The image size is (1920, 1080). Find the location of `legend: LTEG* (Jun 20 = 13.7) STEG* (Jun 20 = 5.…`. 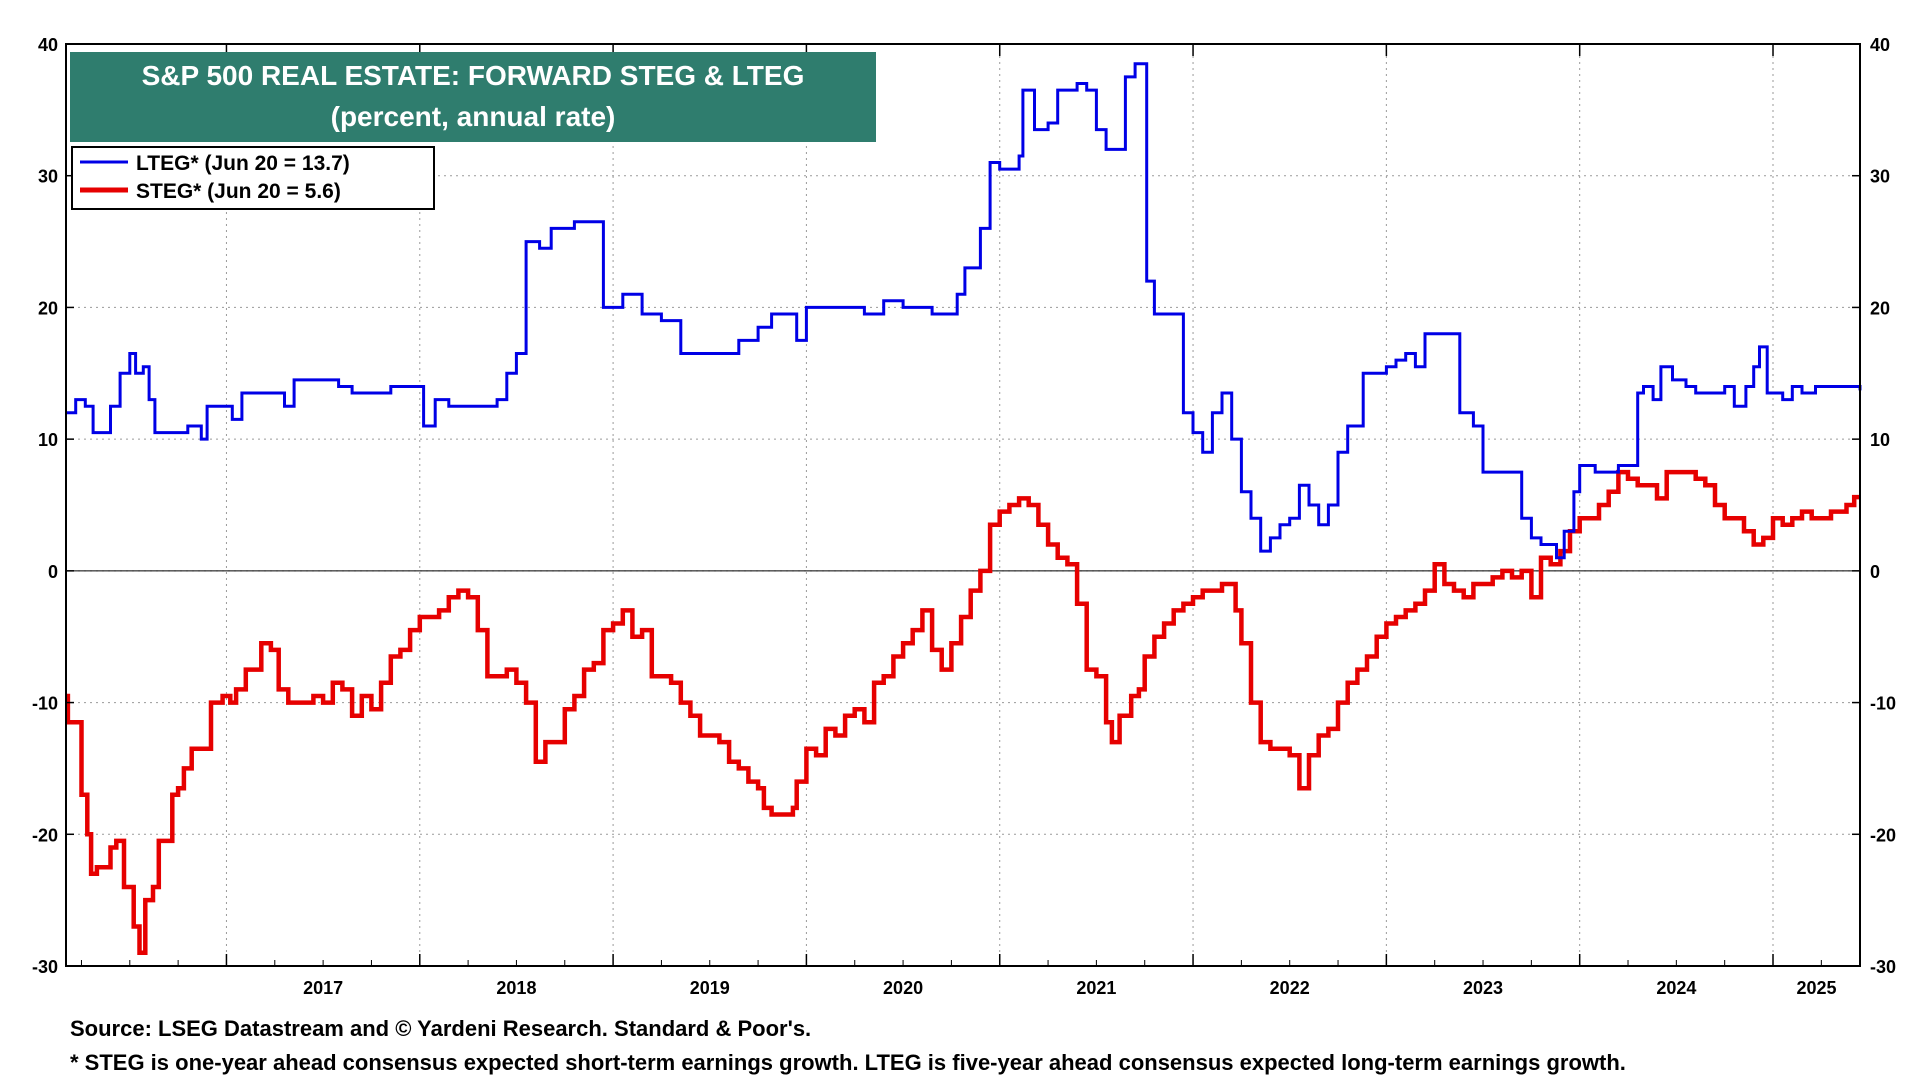

legend: LTEG* (Jun 20 = 13.7) STEG* (Jun 20 = 5.… is located at coordinates (253, 178).